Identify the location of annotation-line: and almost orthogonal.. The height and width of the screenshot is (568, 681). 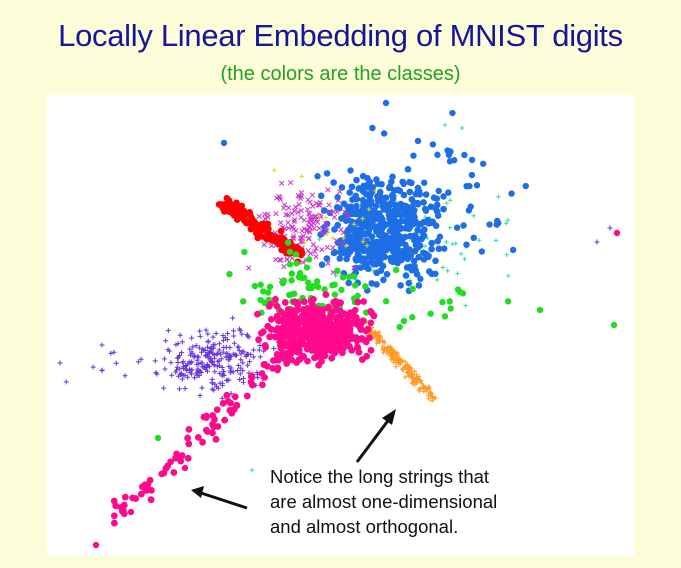
(364, 526).